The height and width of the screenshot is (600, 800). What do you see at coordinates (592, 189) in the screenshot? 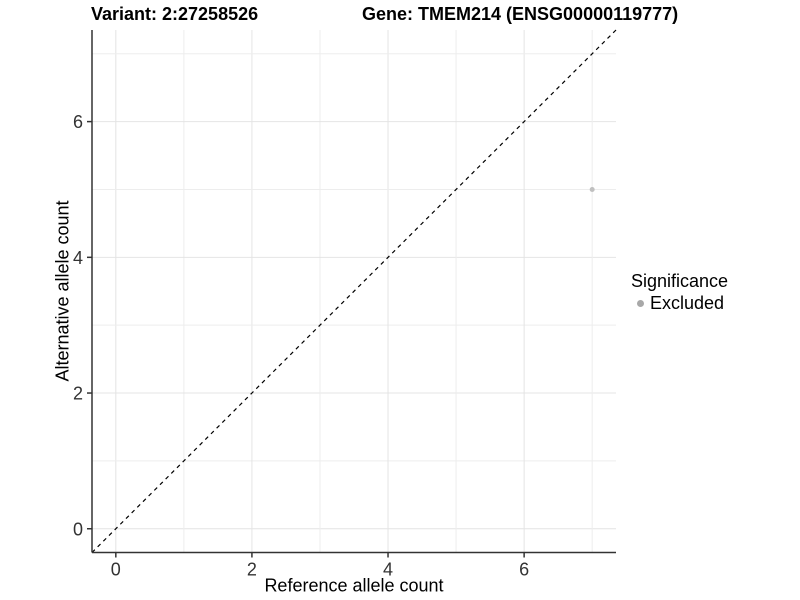
I see `data-point` at bounding box center [592, 189].